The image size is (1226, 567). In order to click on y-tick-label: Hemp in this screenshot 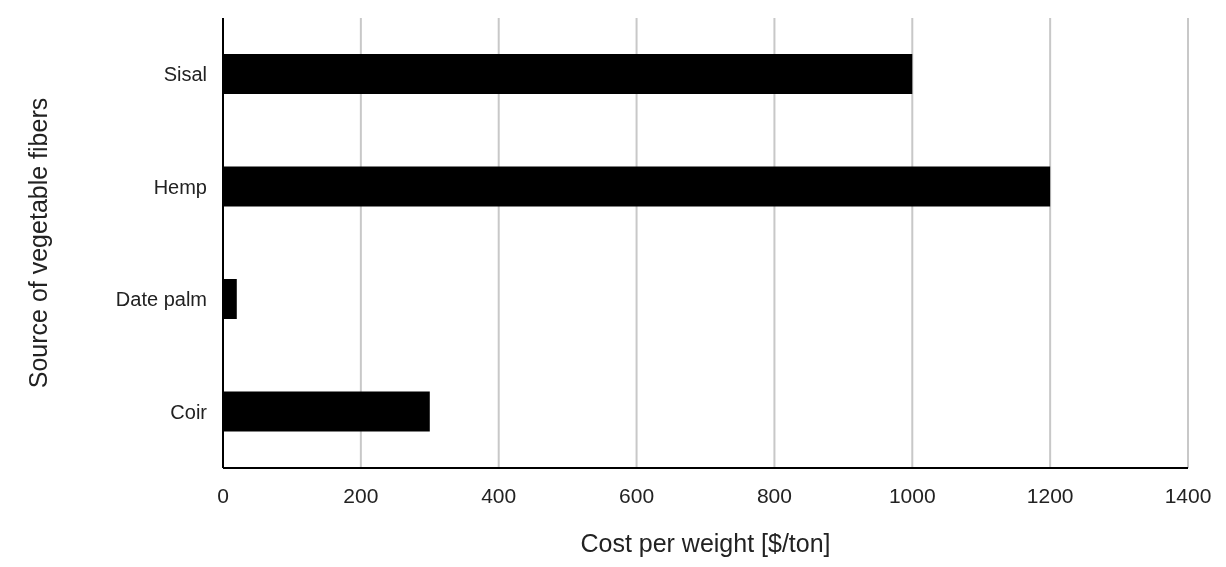, I will do `click(180, 186)`.